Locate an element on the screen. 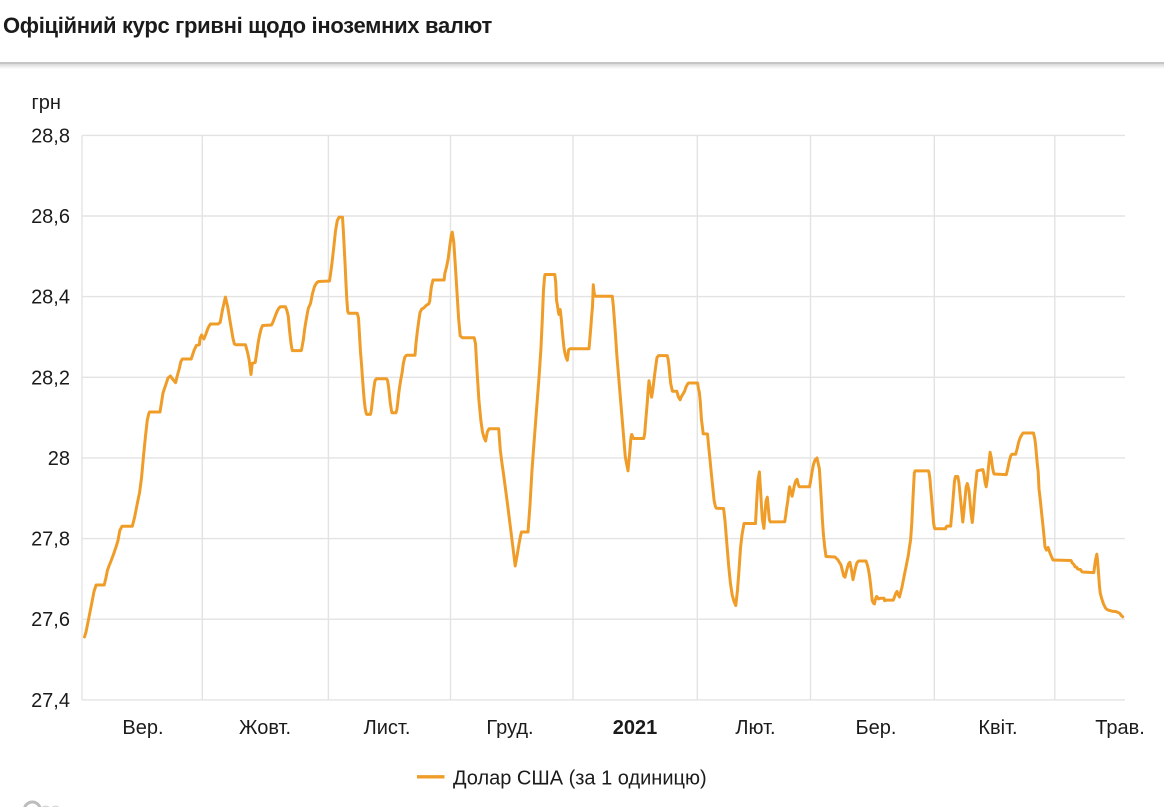 Image resolution: width=1164 pixels, height=807 pixels. svg-text: 28,6 is located at coordinates (50, 217).